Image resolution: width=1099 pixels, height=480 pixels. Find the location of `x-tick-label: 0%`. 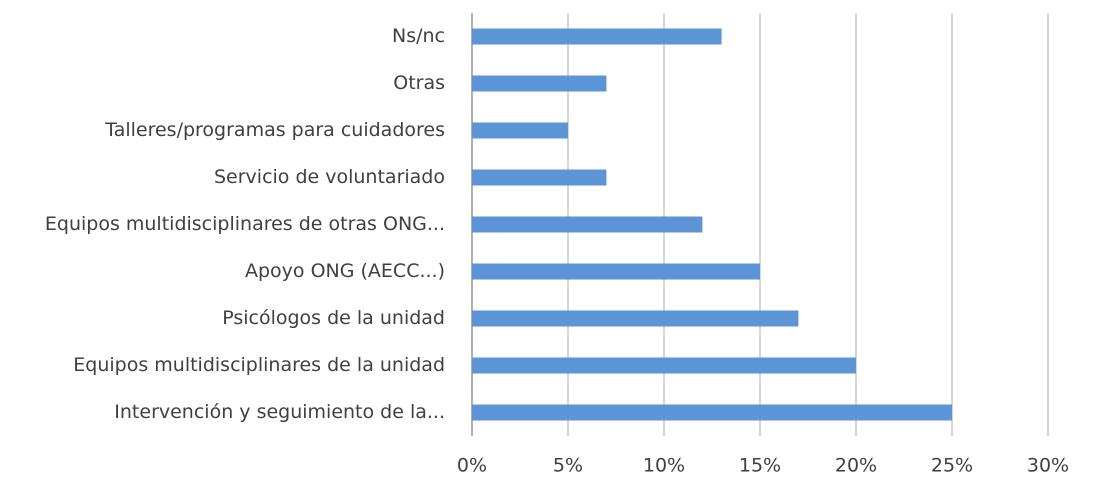

x-tick-label: 0% is located at coordinates (472, 466).